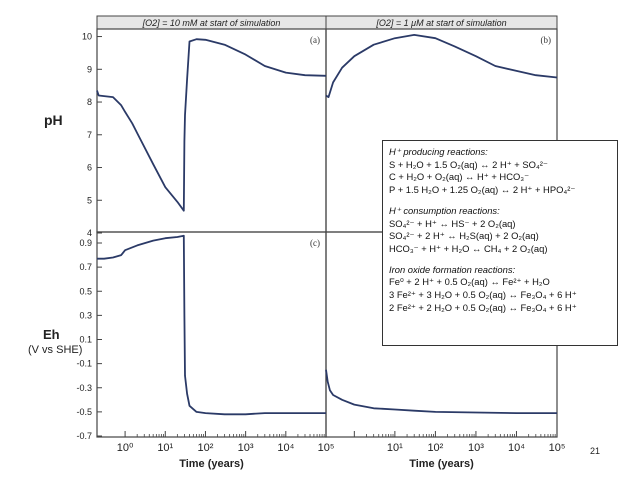 Image resolution: width=638 pixels, height=479 pixels. I want to click on y-tick-label: 7, so click(89, 135).